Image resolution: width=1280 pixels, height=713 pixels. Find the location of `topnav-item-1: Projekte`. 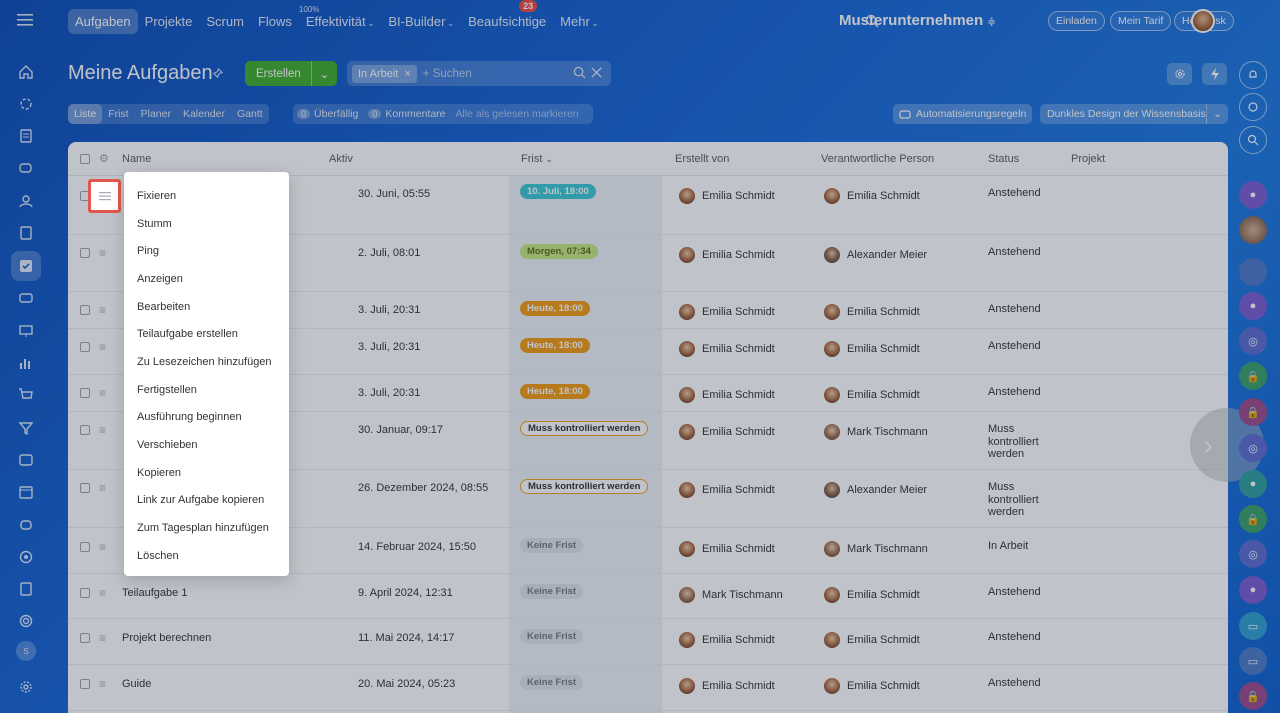

topnav-item-1: Projekte is located at coordinates (169, 21).